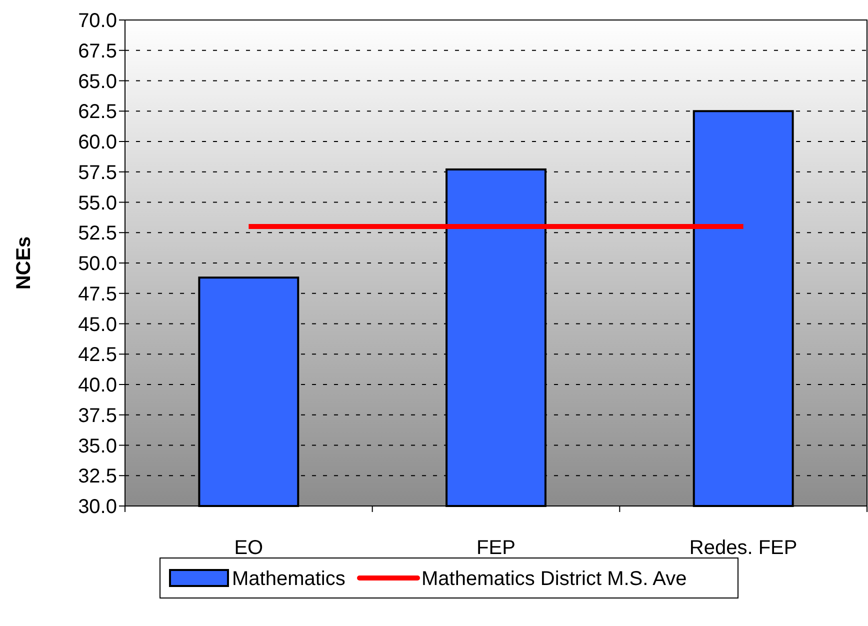 This screenshot has width=868, height=626. Describe the element at coordinates (24, 263) in the screenshot. I see `y-axis-title: NCEs` at that location.